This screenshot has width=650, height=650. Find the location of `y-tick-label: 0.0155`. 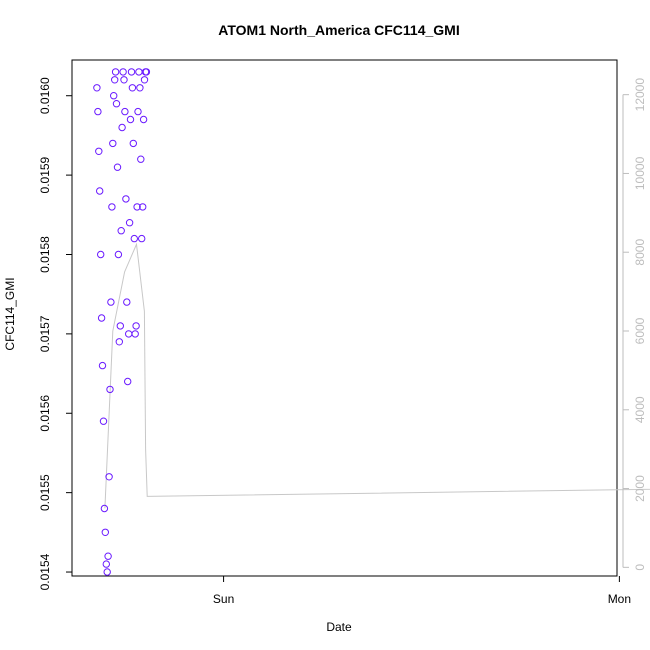

y-tick-label: 0.0155 is located at coordinates (45, 492).